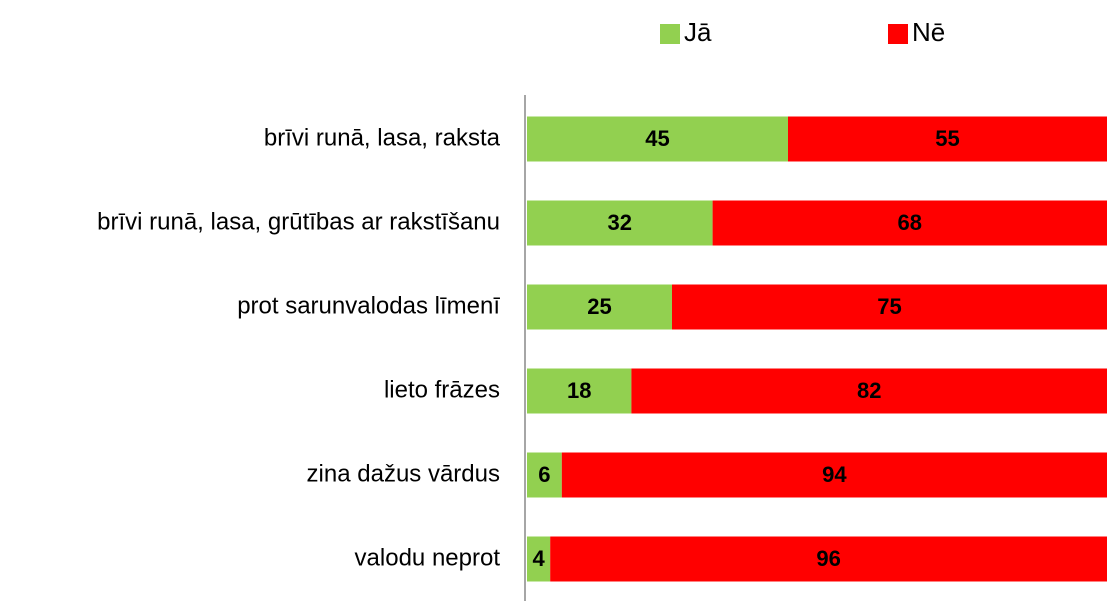 The image size is (1107, 601). I want to click on category-label: prot sarunvalodas līmenī, so click(368, 305).